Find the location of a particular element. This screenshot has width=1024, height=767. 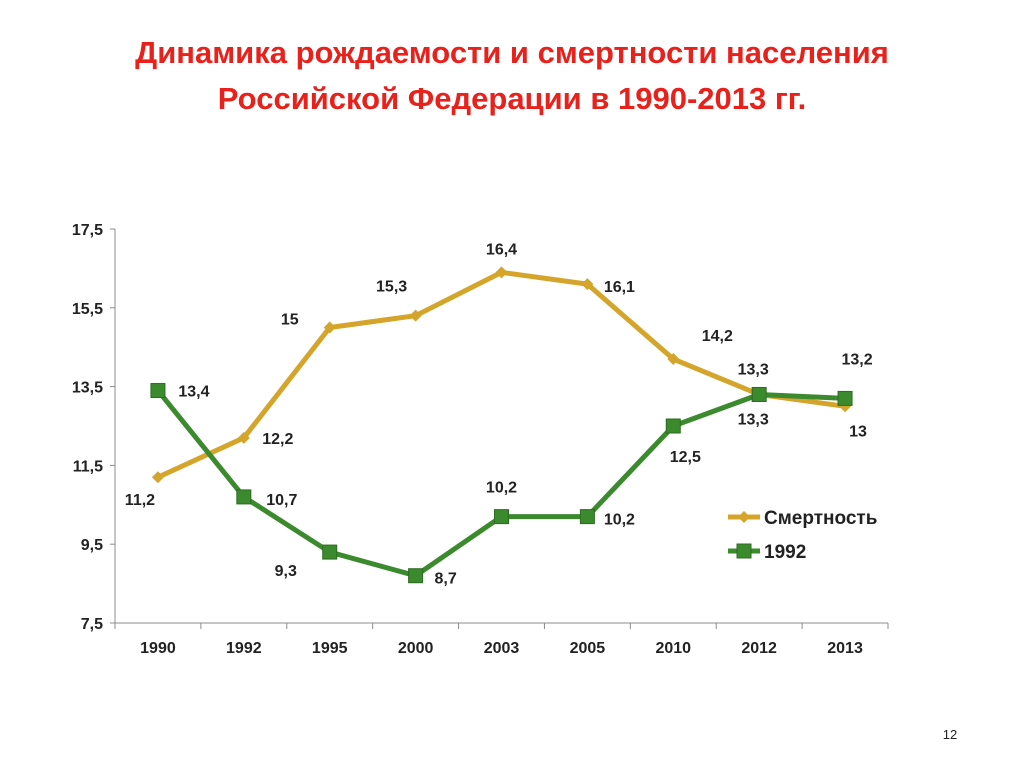

x-tick-label: 2010 is located at coordinates (673, 648).